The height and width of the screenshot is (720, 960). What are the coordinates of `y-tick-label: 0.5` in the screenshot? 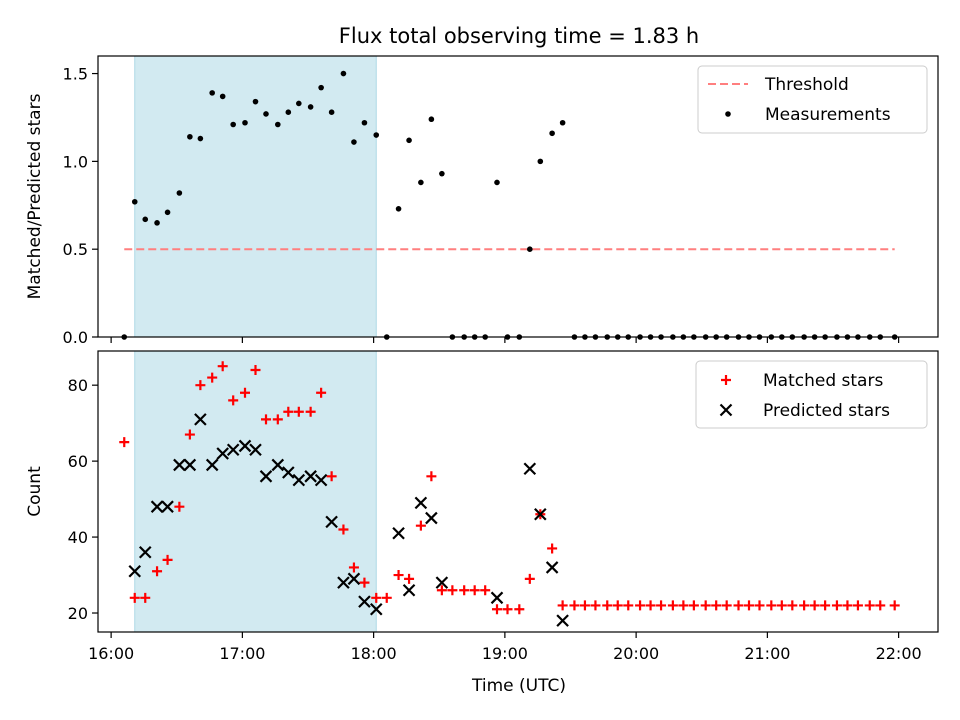 It's located at (75, 249).